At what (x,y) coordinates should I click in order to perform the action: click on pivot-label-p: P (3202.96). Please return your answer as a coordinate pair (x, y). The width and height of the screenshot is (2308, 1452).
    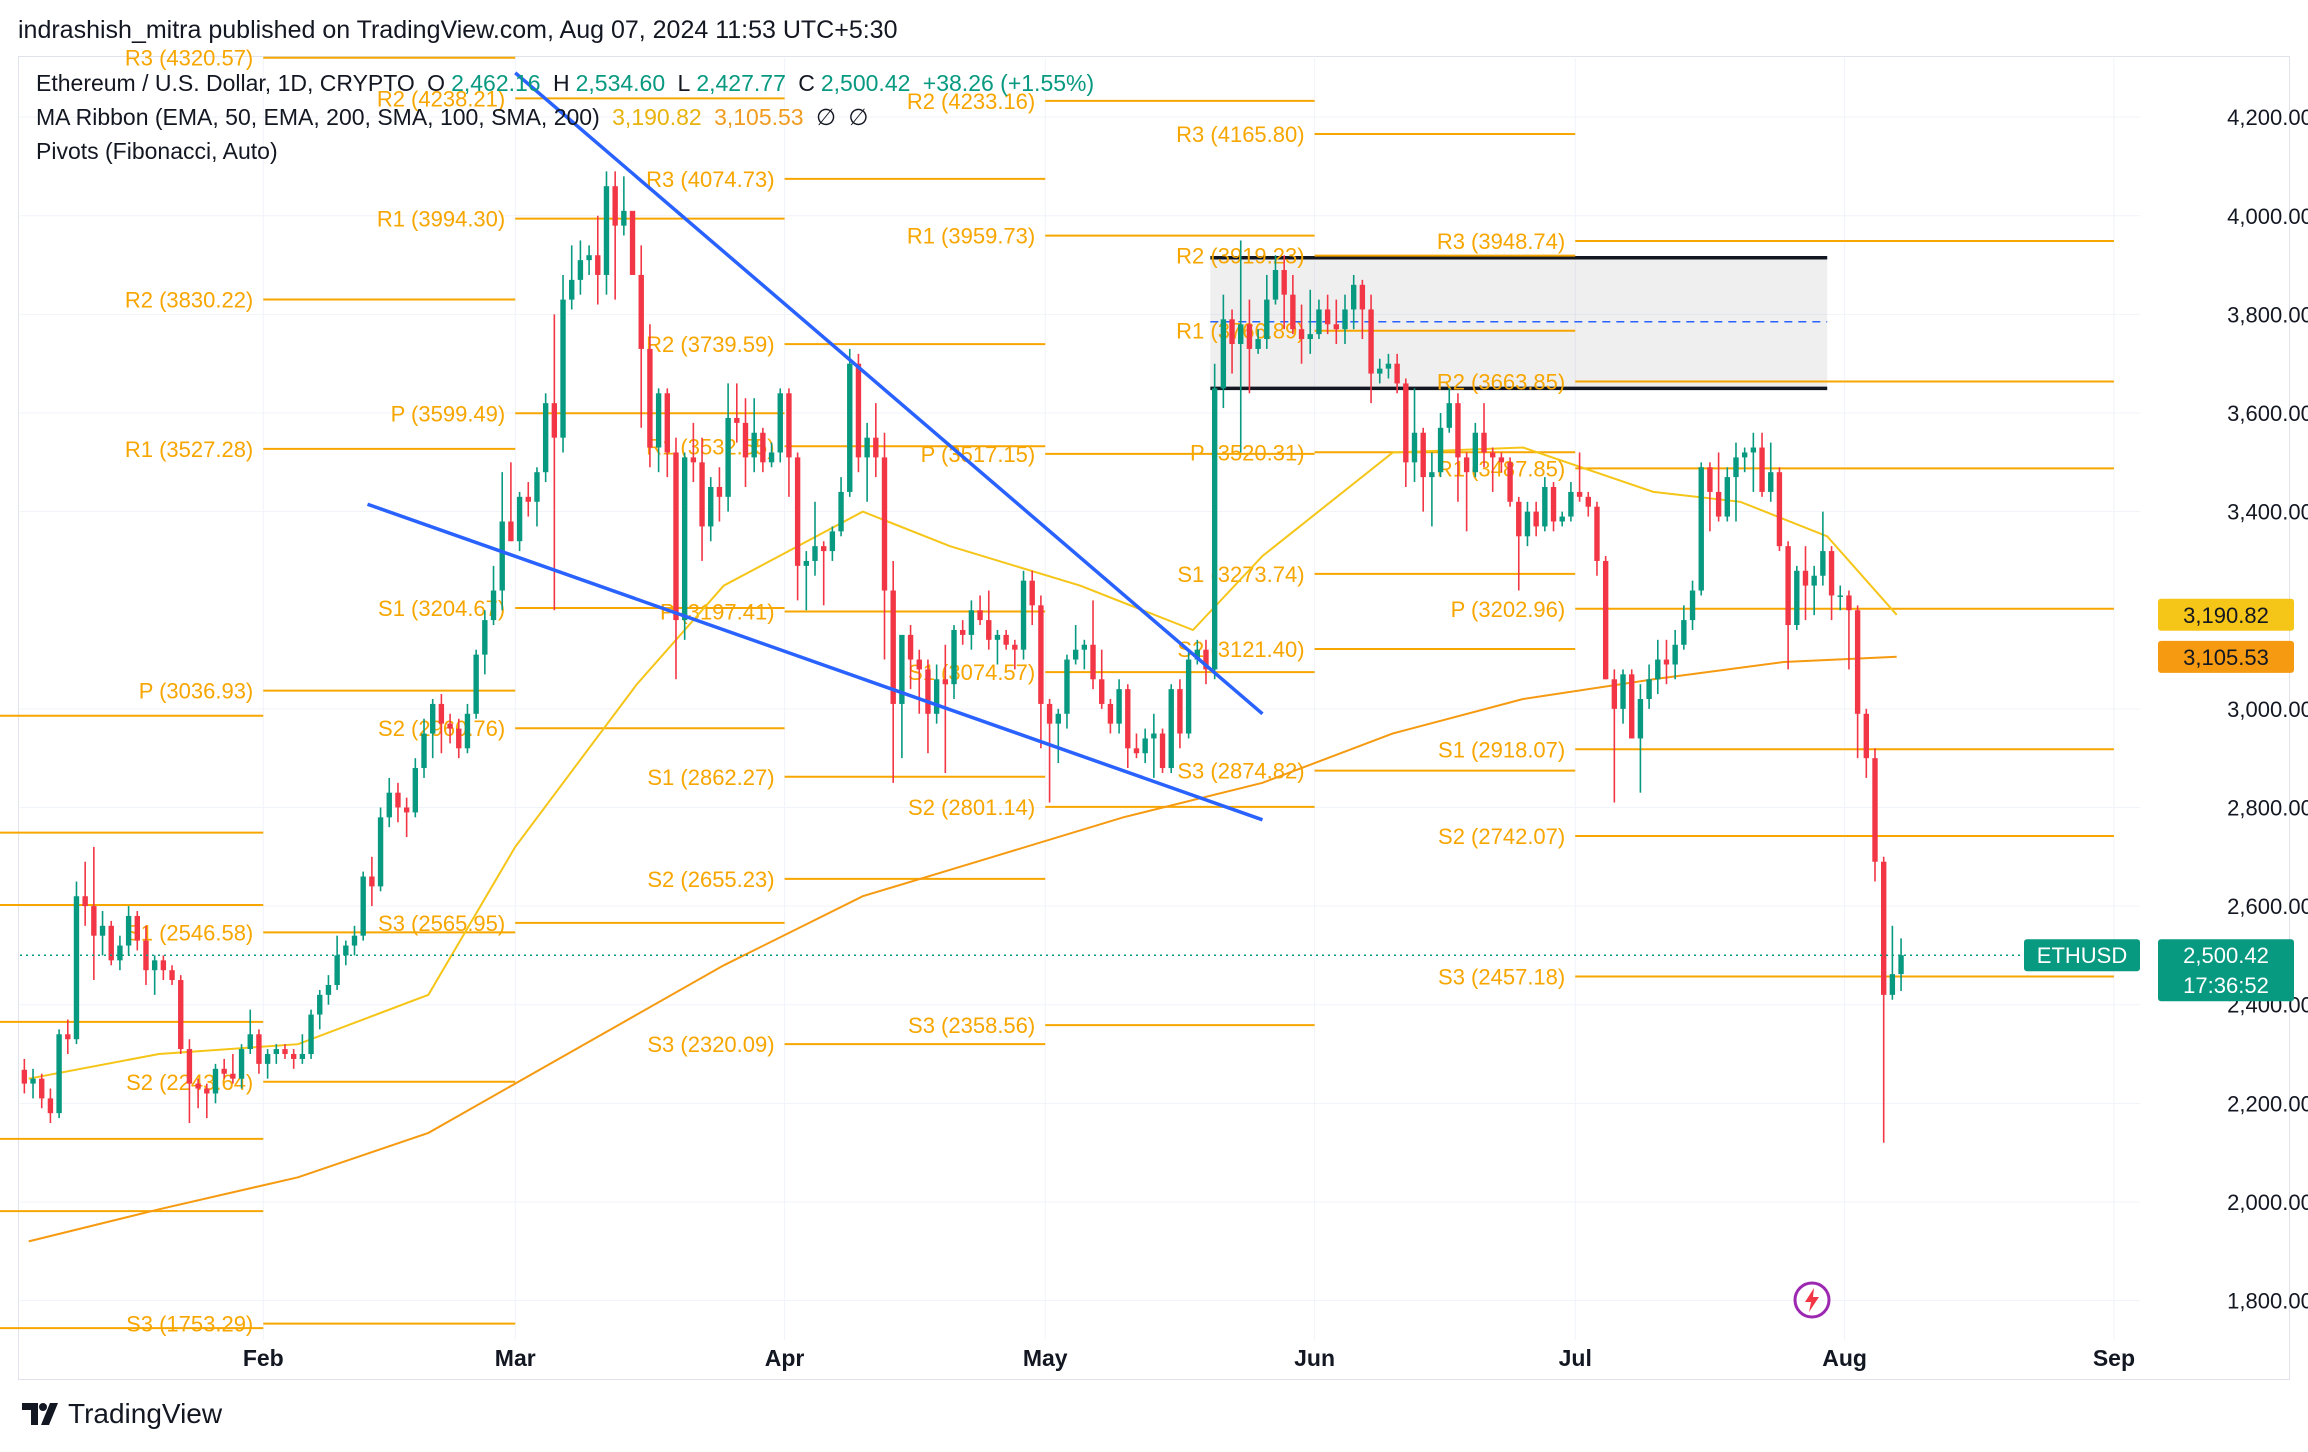
    Looking at the image, I should click on (1508, 609).